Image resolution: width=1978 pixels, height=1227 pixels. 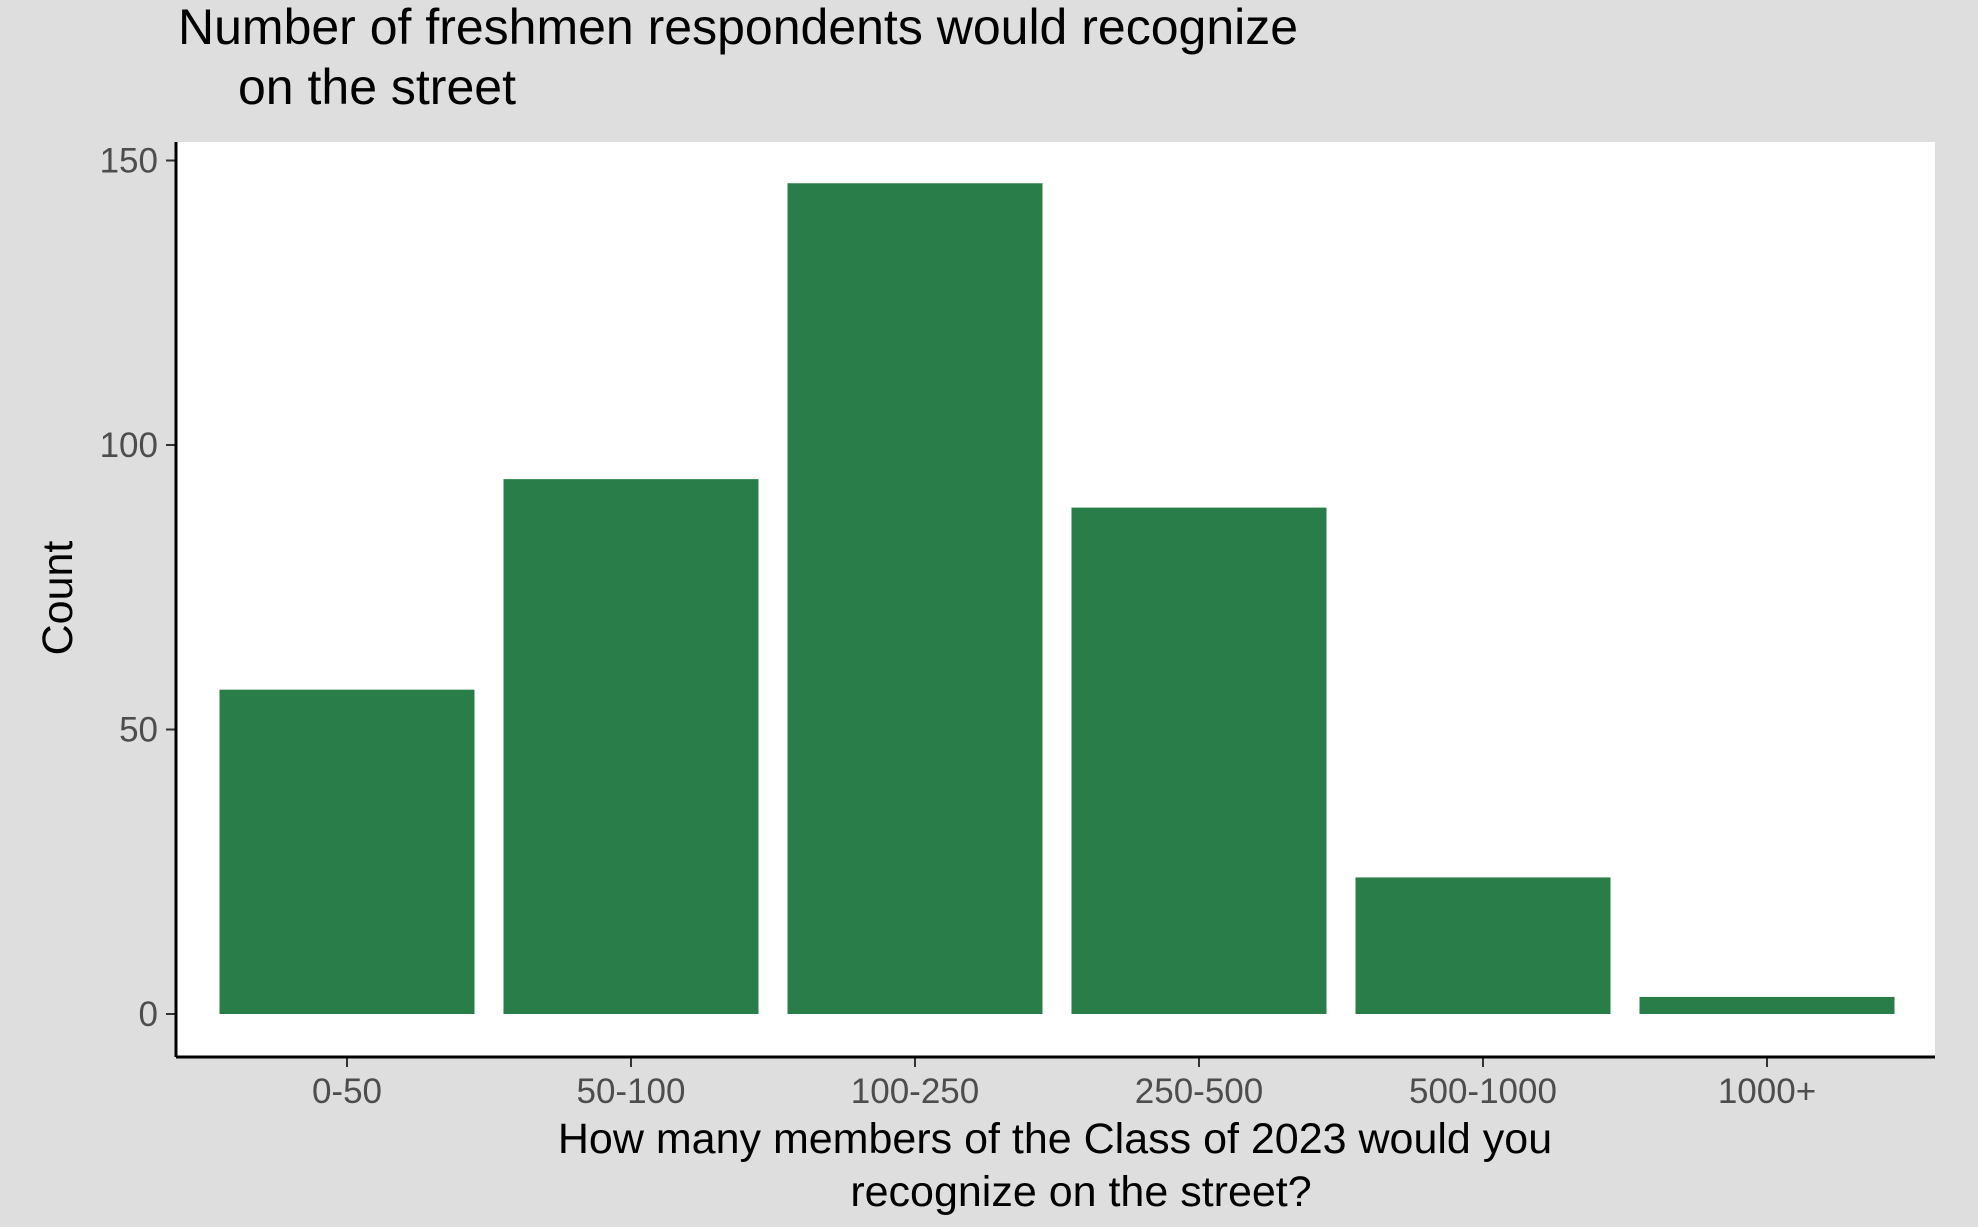 I want to click on x-axis-ticks: 0-50 50-100 100-250 250-500 500-1000 1000+, so click(x=1064, y=1084).